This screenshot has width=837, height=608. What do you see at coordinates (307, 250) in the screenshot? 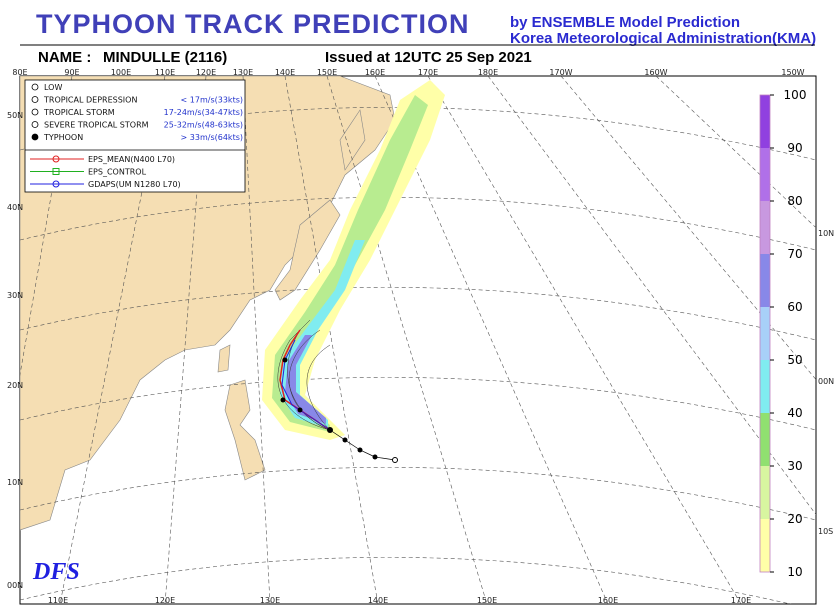
I see `japan` at bounding box center [307, 250].